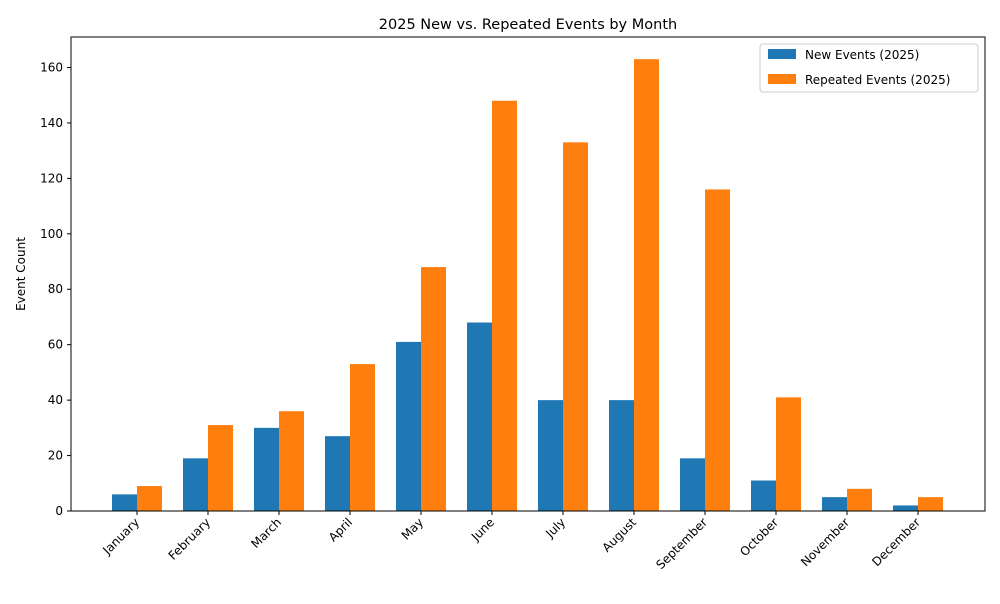 The image size is (1000, 604). I want to click on y-tick-label: 100, so click(51, 234).